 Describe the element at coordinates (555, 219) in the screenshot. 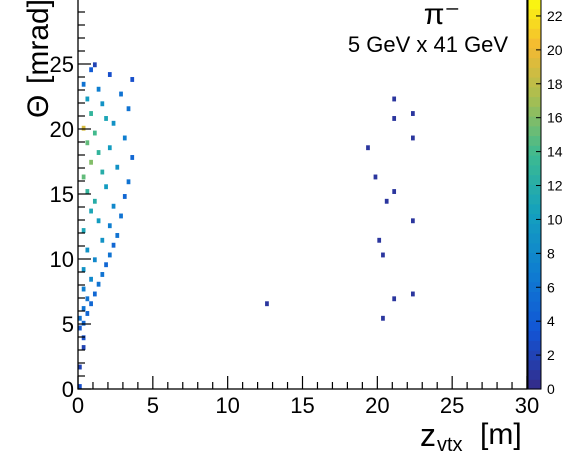

I see `colorbar-tick-label: 10` at that location.